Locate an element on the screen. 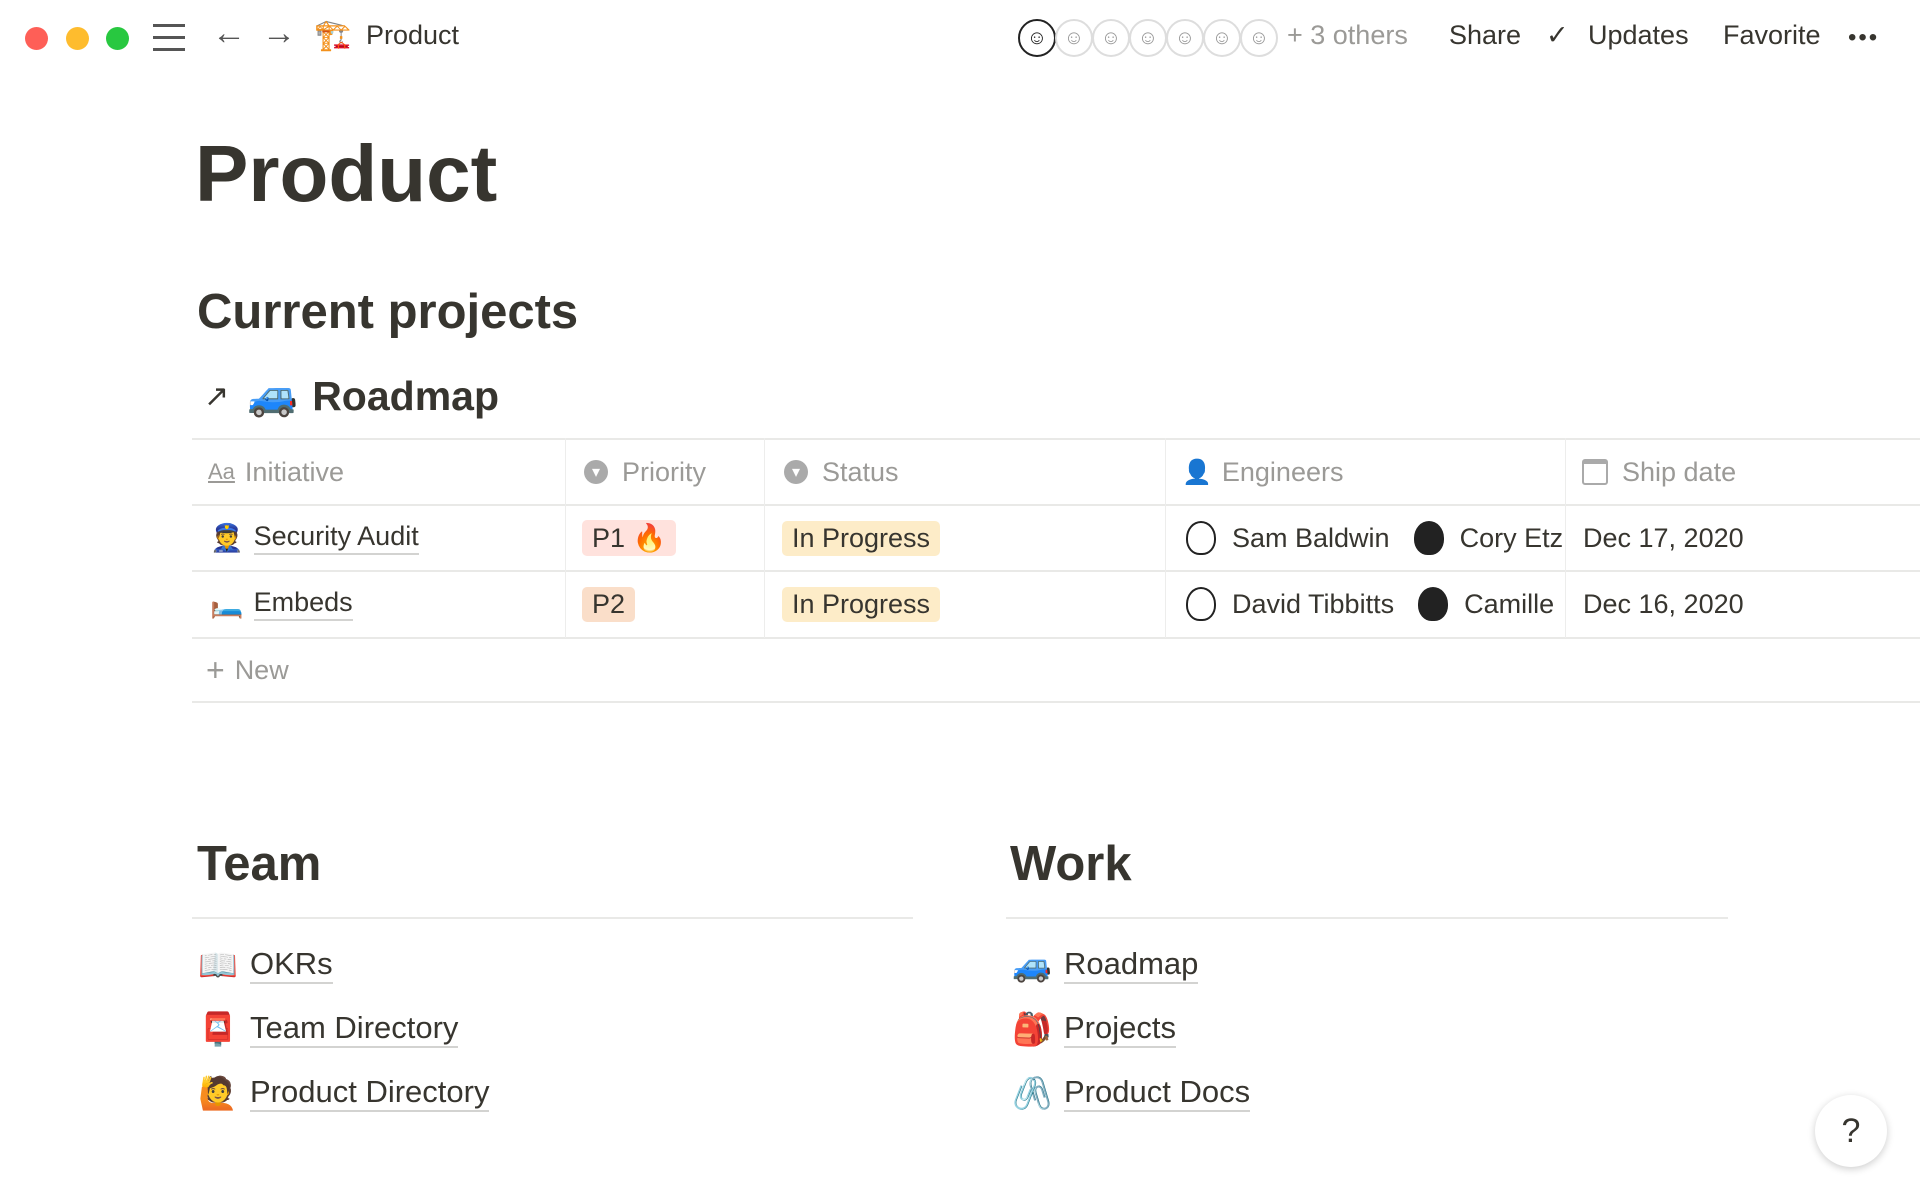  team-heading: Team is located at coordinates (259, 864).